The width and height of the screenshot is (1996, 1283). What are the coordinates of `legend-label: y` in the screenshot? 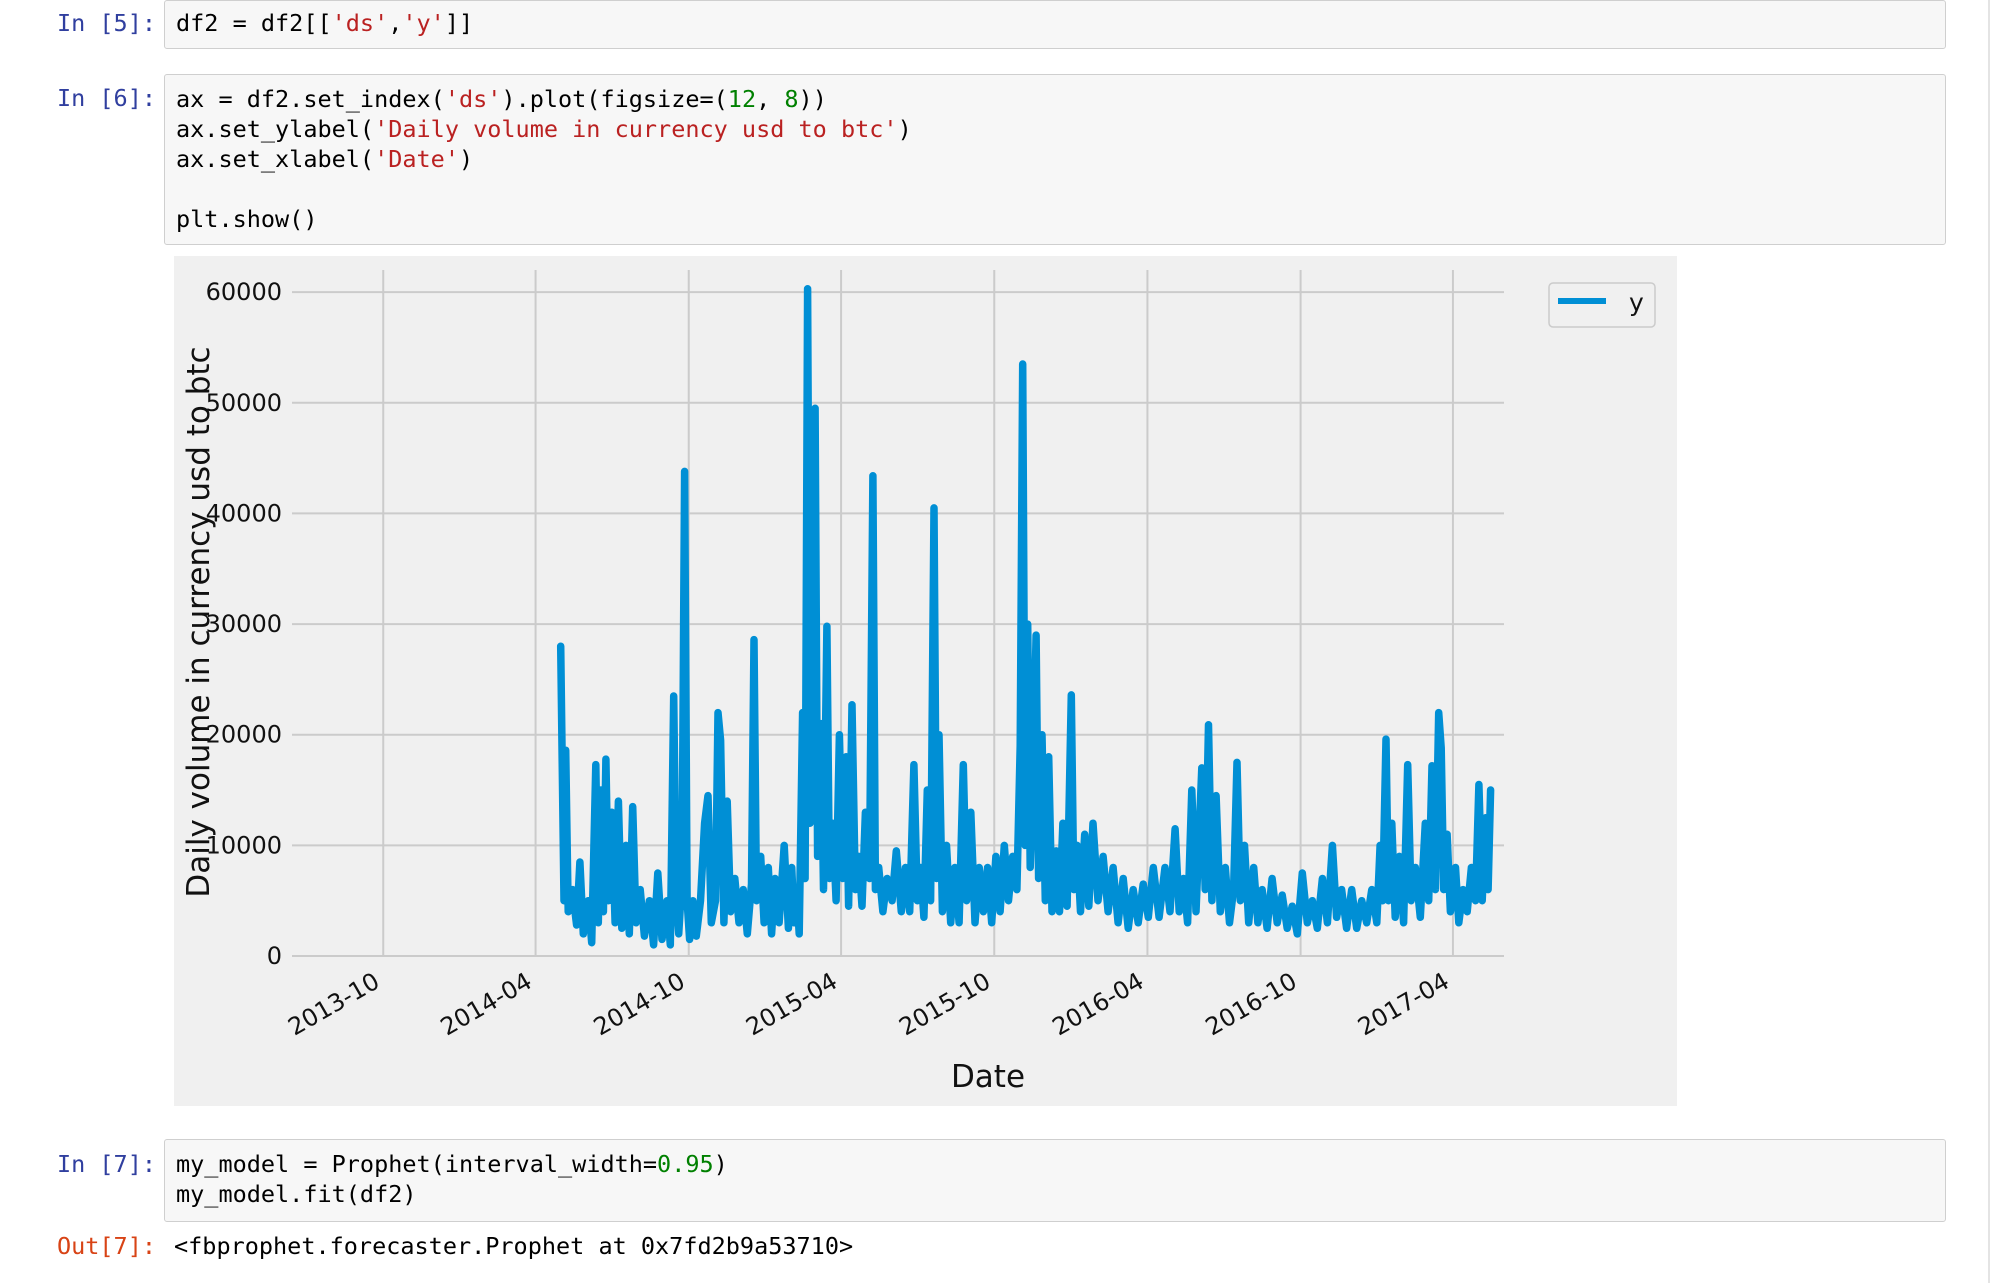 It's located at (1636, 302).